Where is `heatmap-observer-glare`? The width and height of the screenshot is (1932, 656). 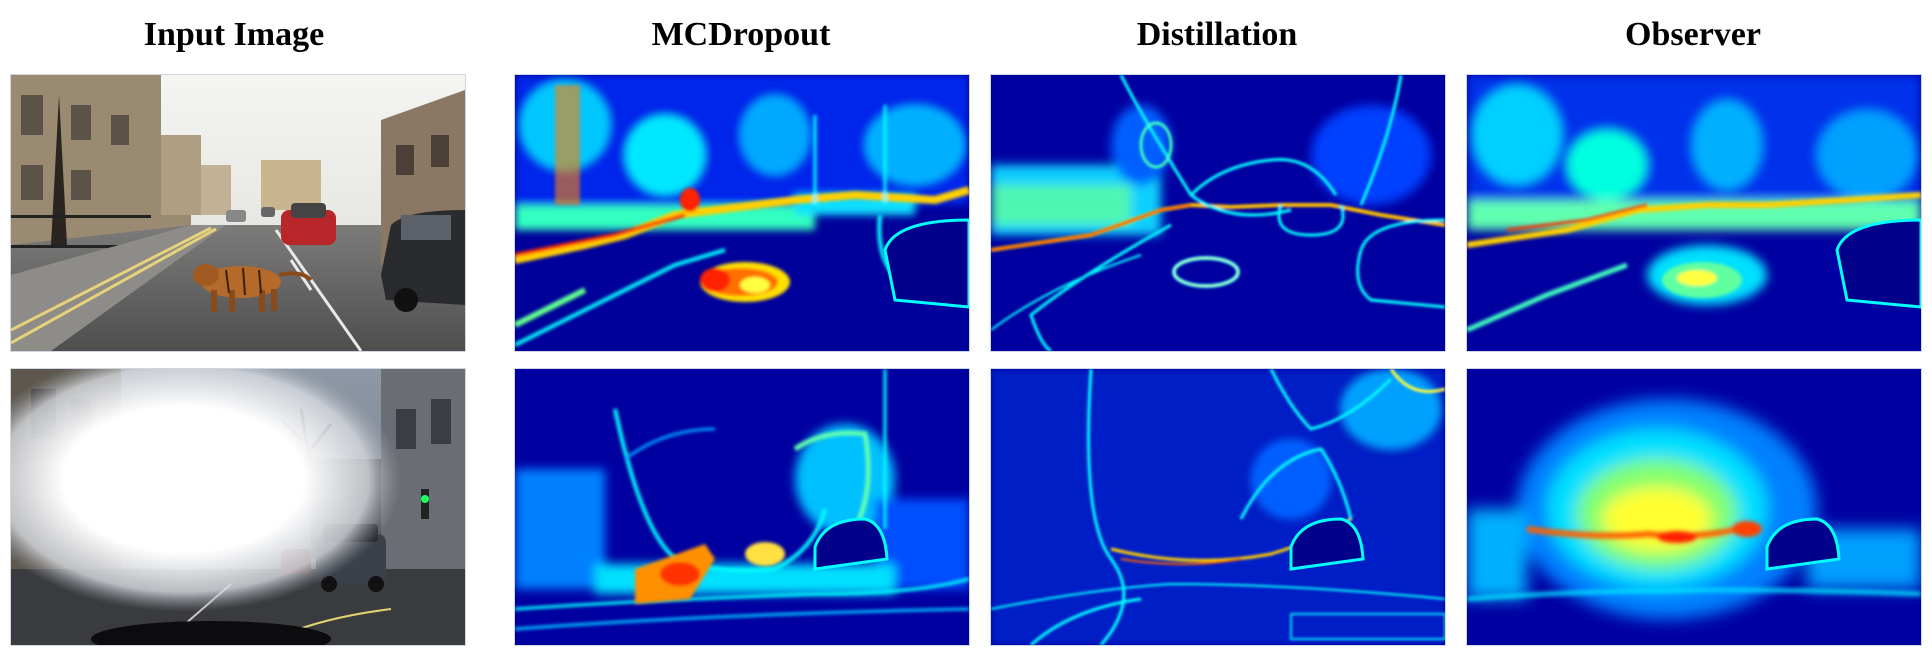
heatmap-observer-glare is located at coordinates (1694, 507).